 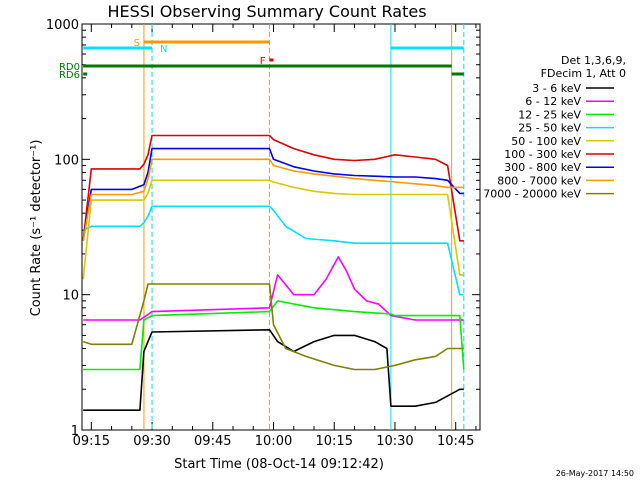 I want to click on legend-entry-label: 3 - 6 keV, so click(x=556, y=88).